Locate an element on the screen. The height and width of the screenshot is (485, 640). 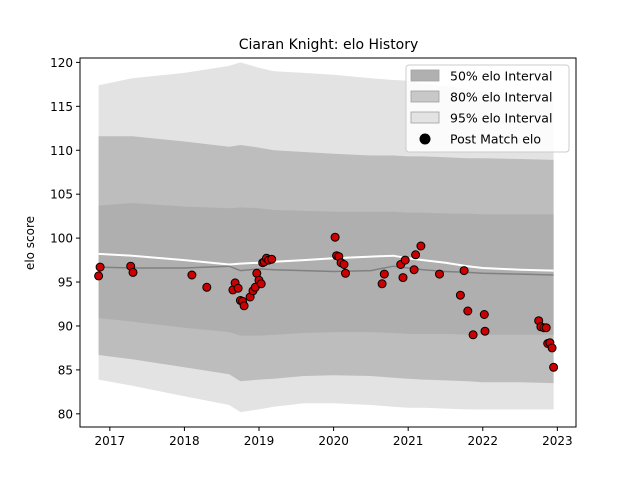
x-tick-label: 2018 is located at coordinates (184, 441).